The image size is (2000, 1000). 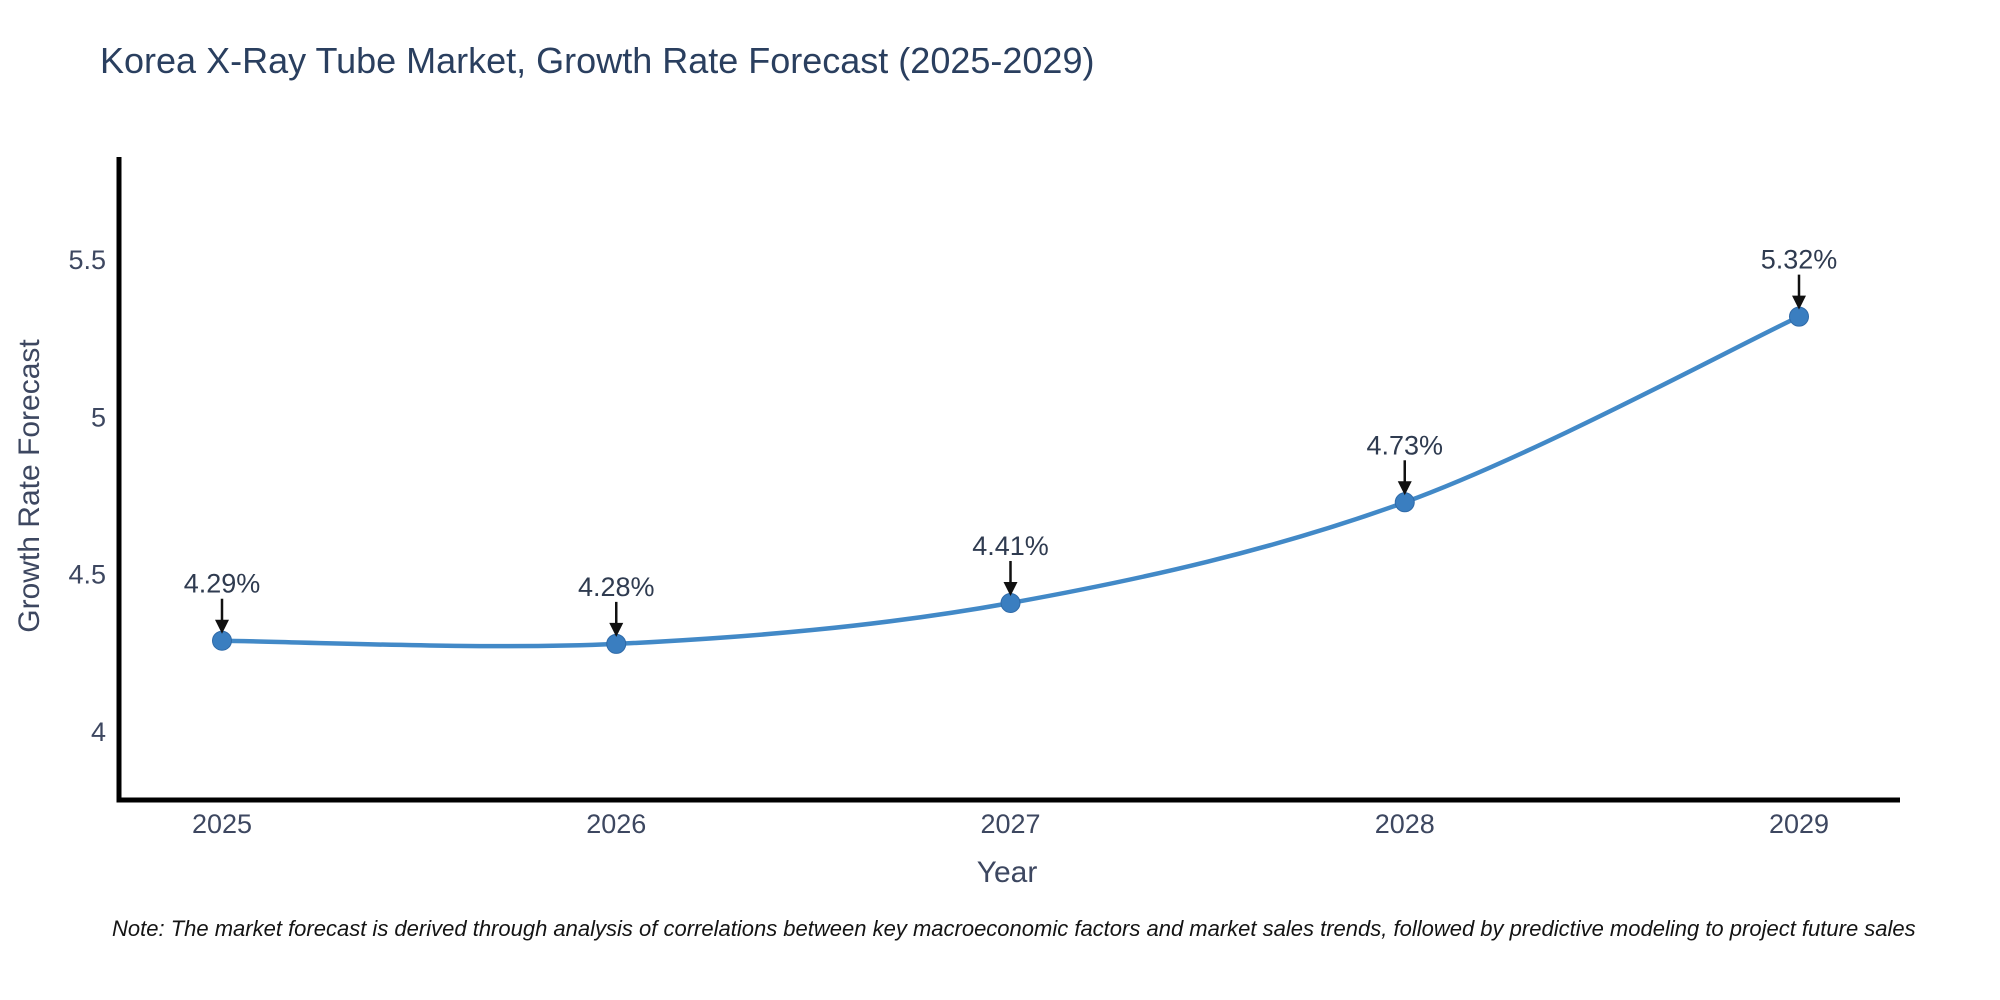 What do you see at coordinates (1010, 824) in the screenshot?
I see `x-tick-label: 2027` at bounding box center [1010, 824].